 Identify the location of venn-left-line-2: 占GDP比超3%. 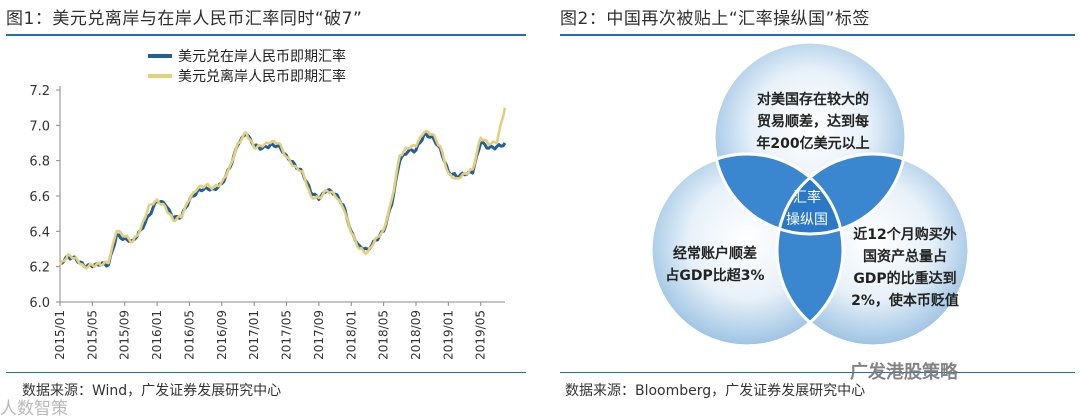
(714, 275).